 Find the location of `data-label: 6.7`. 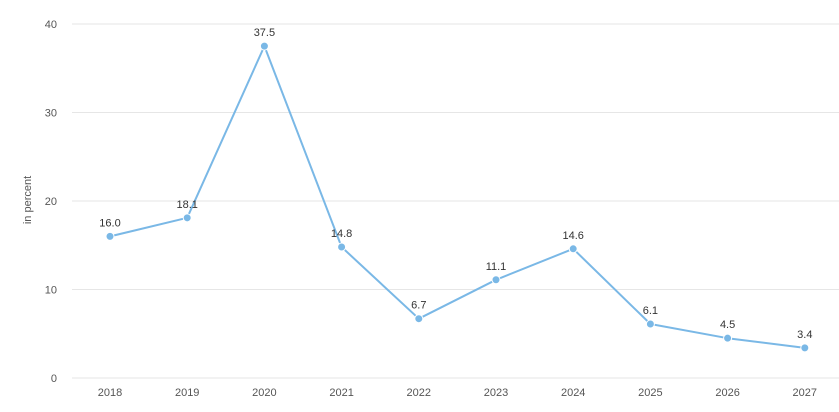

data-label: 6.7 is located at coordinates (418, 306).